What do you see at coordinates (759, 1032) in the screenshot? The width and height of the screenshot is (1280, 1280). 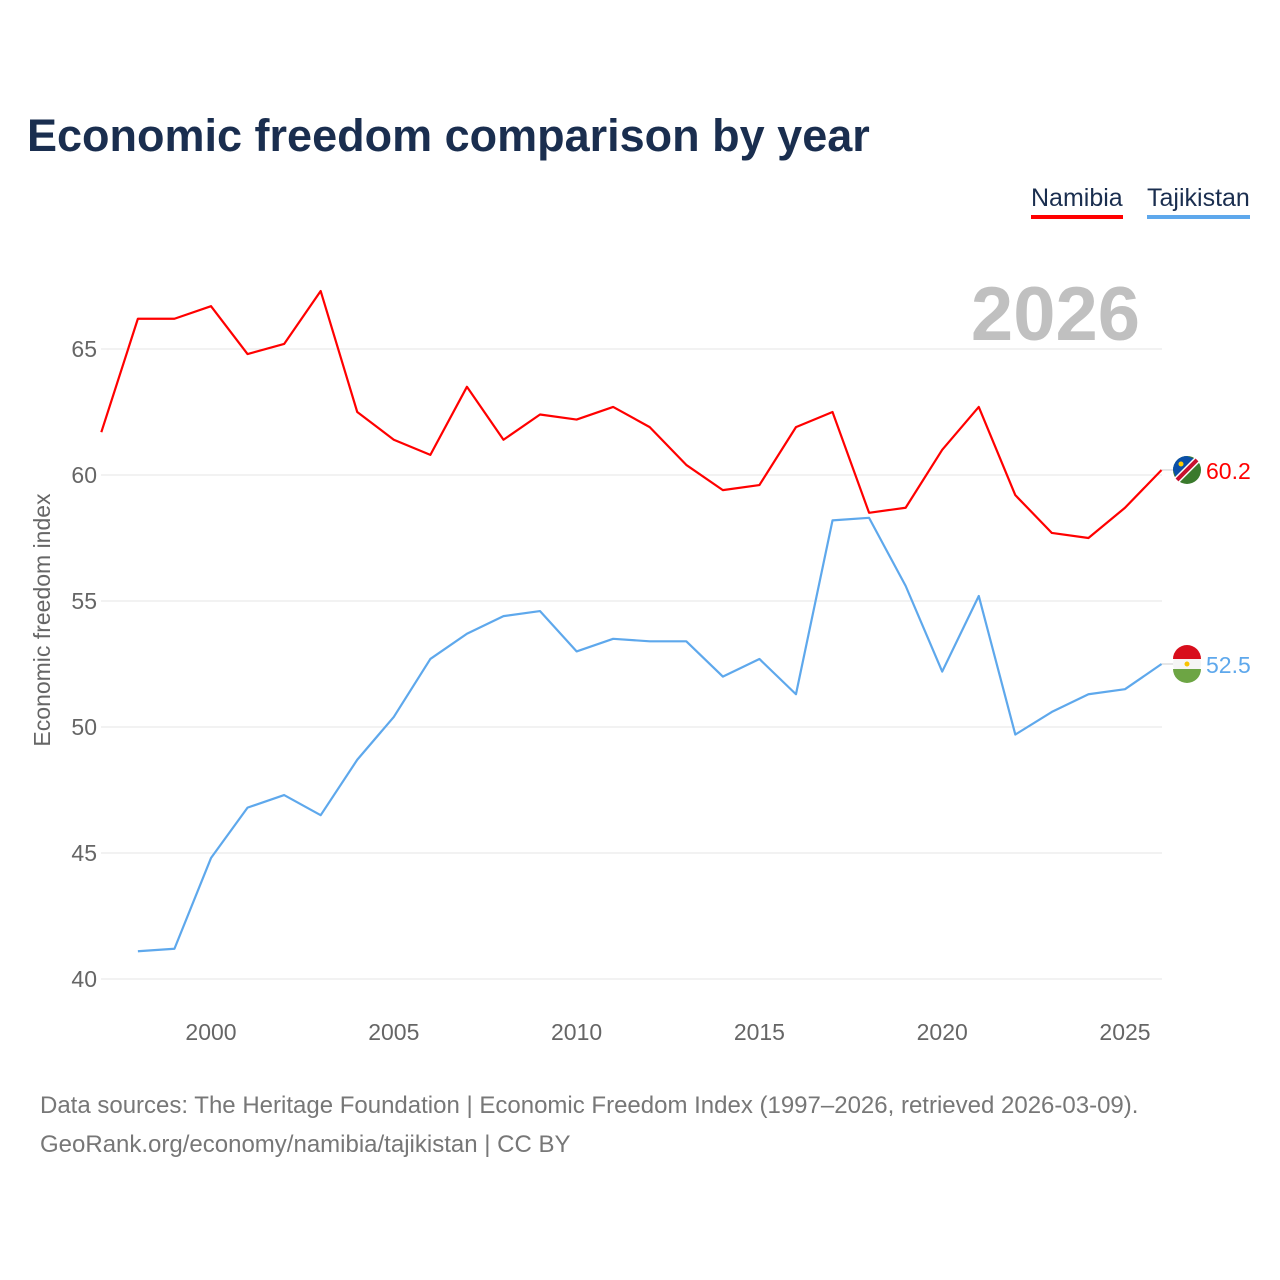 I see `x-tick-label: 2015` at bounding box center [759, 1032].